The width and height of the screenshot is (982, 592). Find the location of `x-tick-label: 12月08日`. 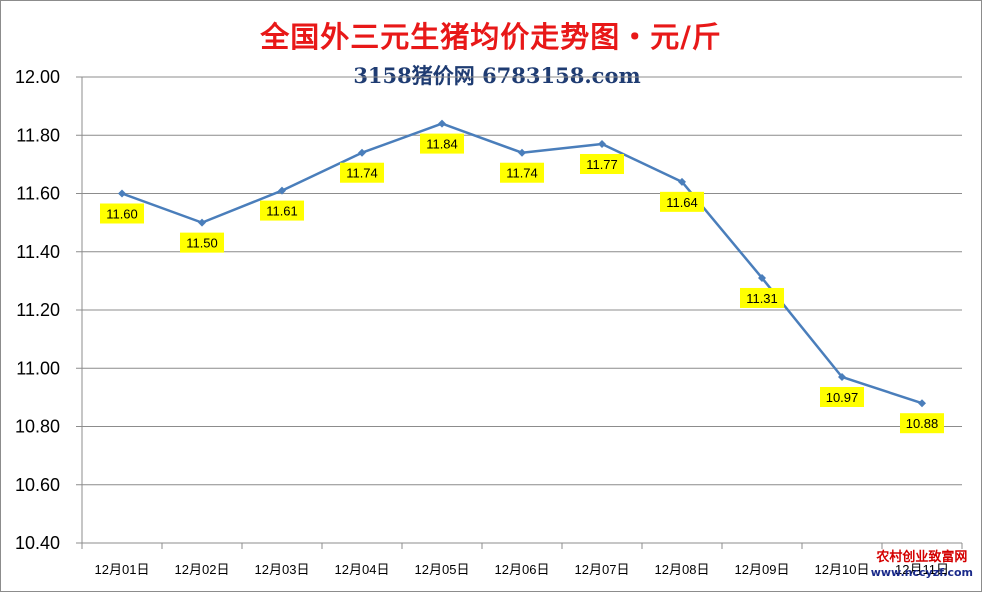

x-tick-label: 12月08日 is located at coordinates (682, 569).